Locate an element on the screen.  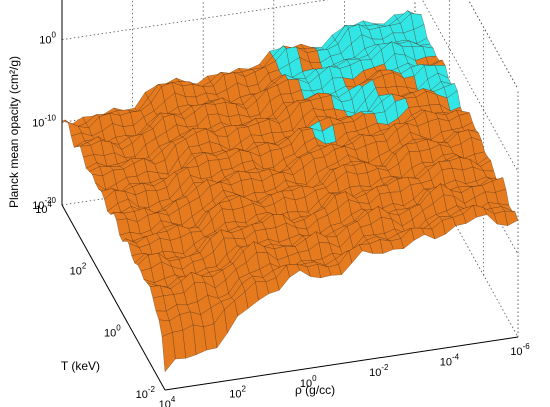
x-axis-line is located at coordinates (341, 363).